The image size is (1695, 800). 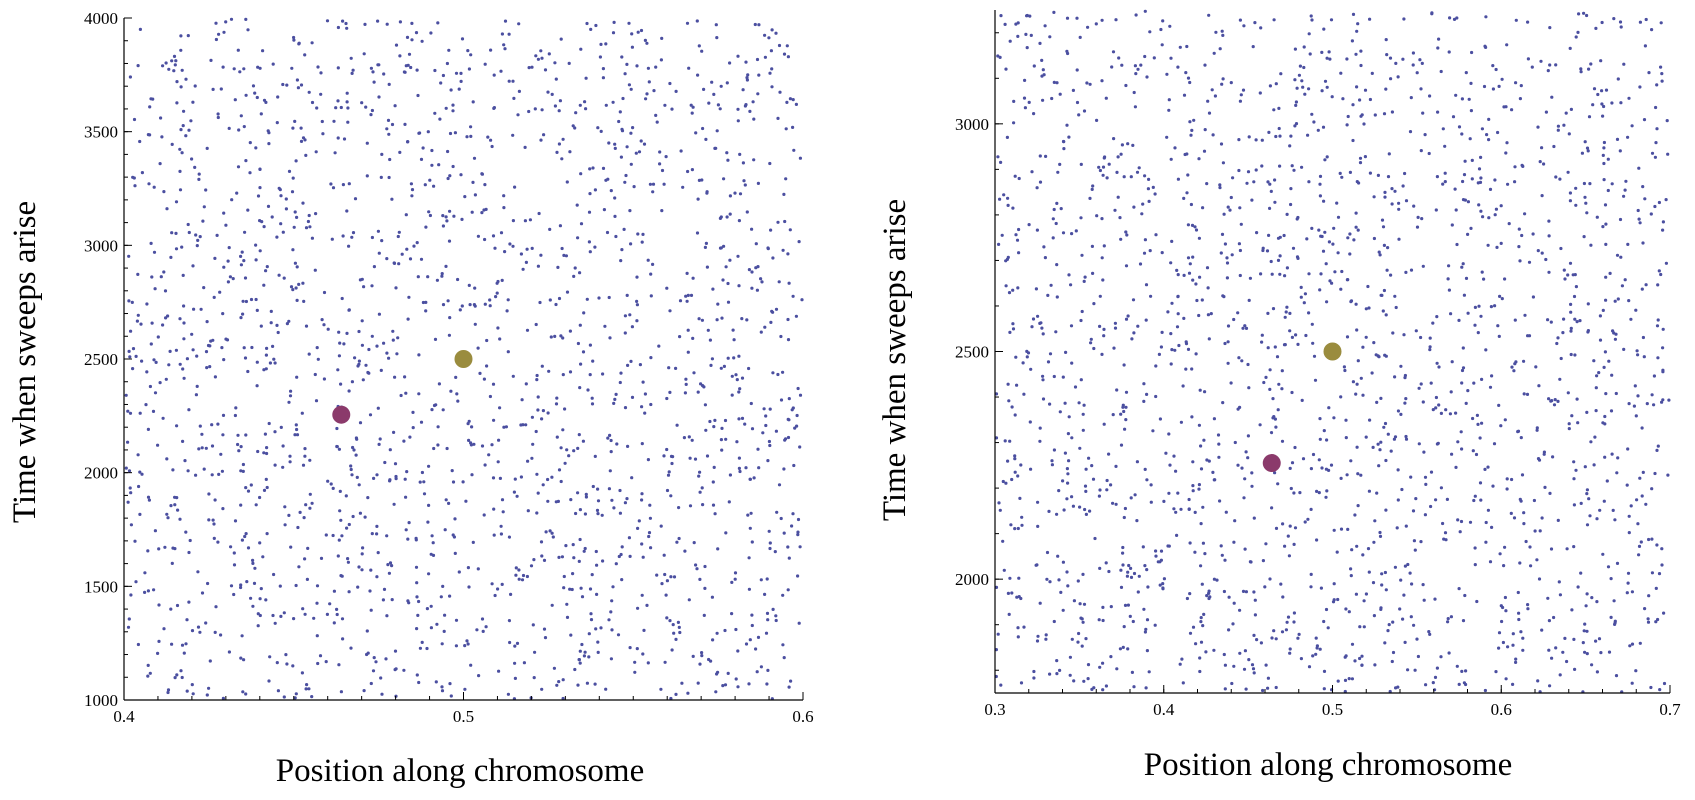 What do you see at coordinates (101, 473) in the screenshot?
I see `left-y-tick-label: 2000` at bounding box center [101, 473].